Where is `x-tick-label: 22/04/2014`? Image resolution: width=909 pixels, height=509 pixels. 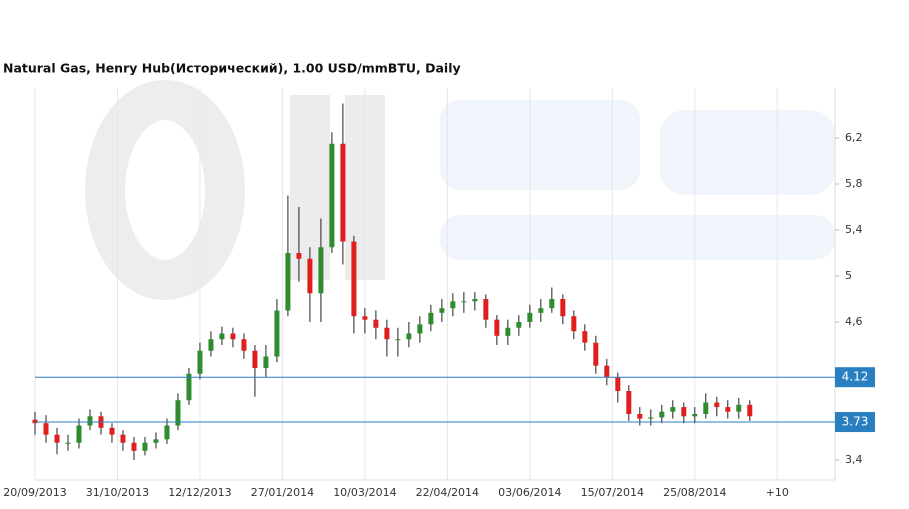 x-tick-label: 22/04/2014 is located at coordinates (447, 492).